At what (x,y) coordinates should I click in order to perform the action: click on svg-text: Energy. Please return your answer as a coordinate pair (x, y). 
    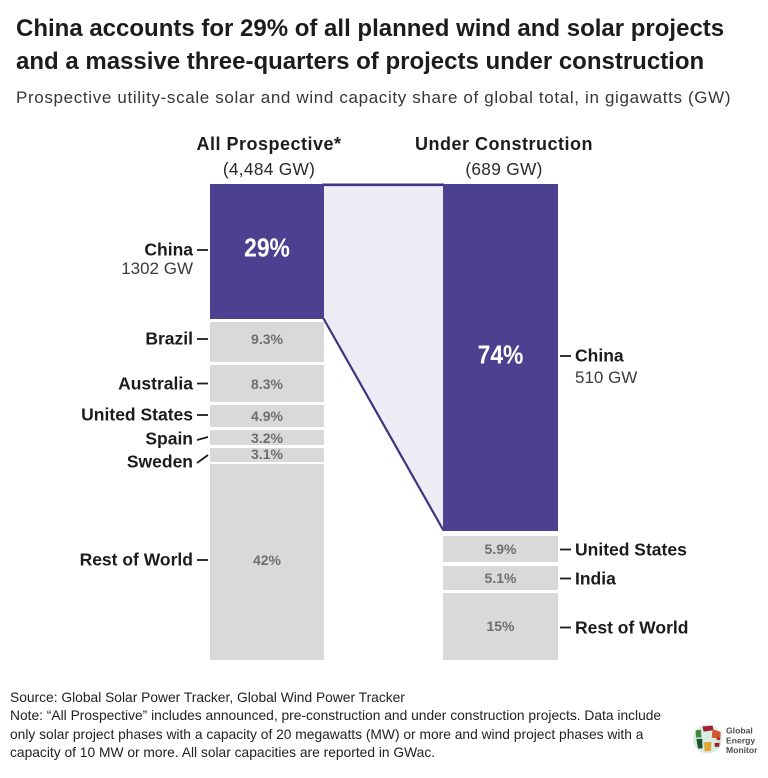
    Looking at the image, I should click on (740, 740).